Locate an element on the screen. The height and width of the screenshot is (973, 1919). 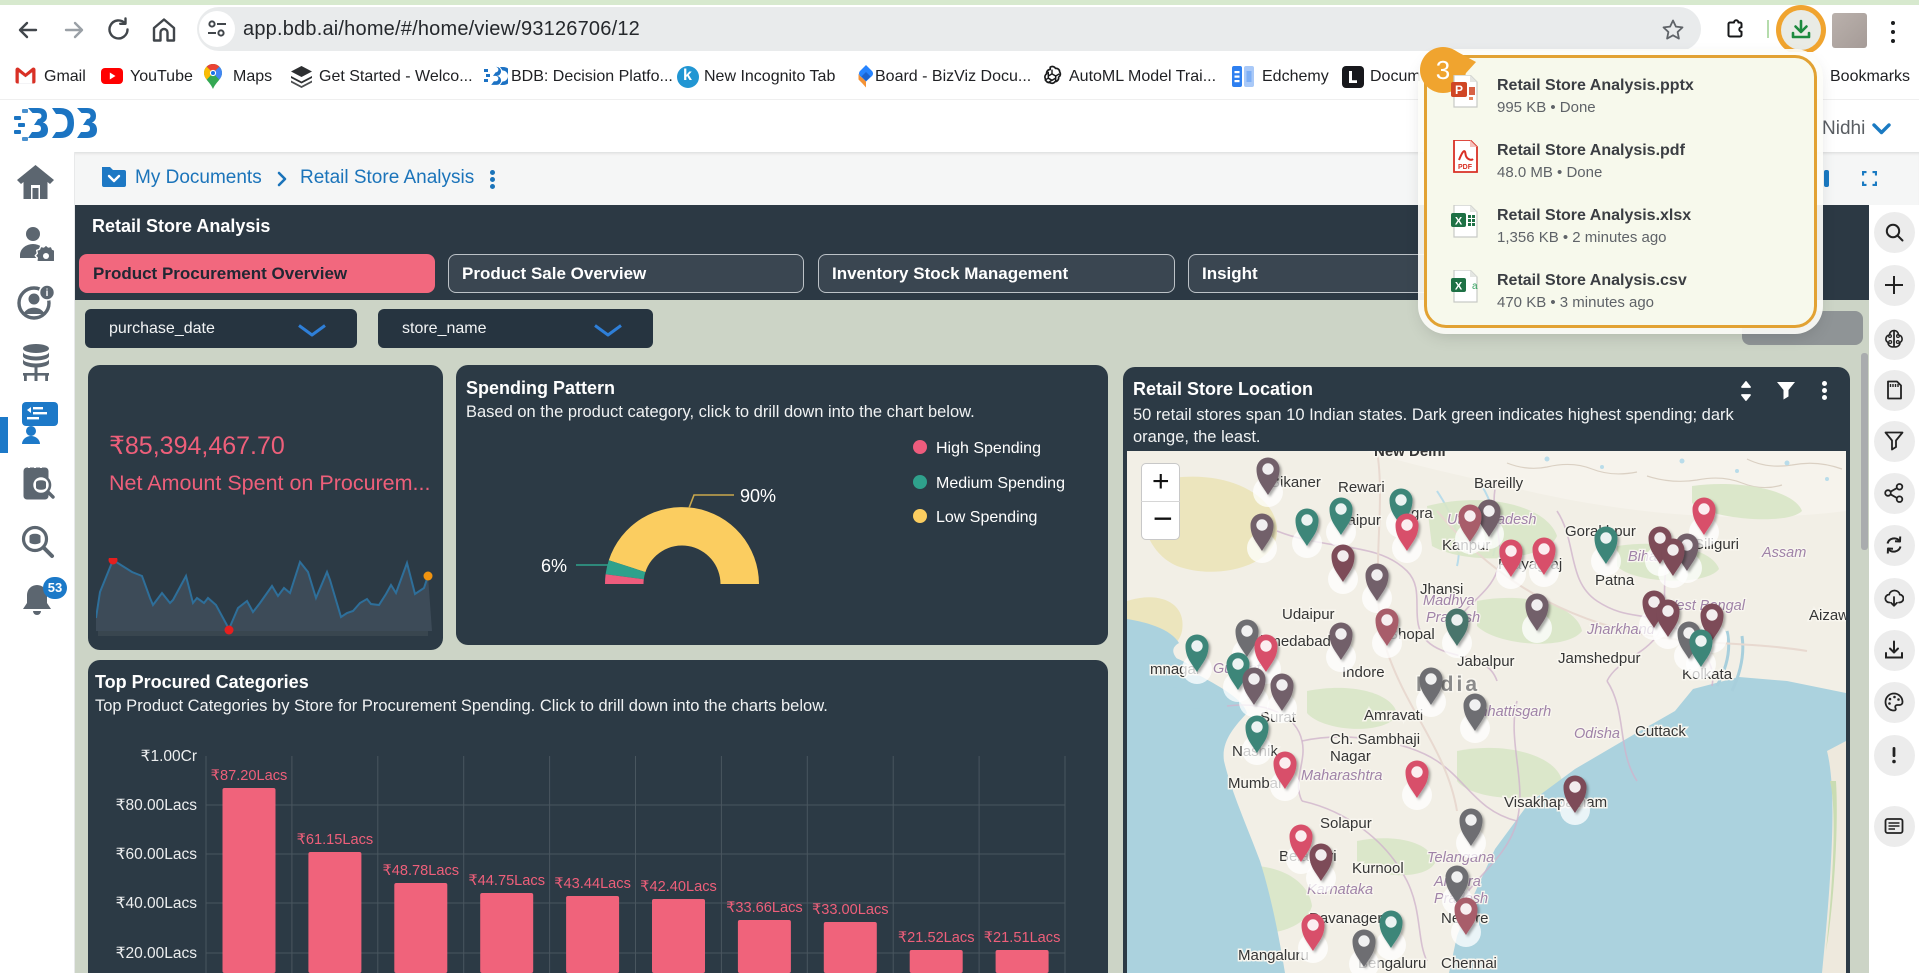
svg-text: Mumbai is located at coordinates (1254, 783).